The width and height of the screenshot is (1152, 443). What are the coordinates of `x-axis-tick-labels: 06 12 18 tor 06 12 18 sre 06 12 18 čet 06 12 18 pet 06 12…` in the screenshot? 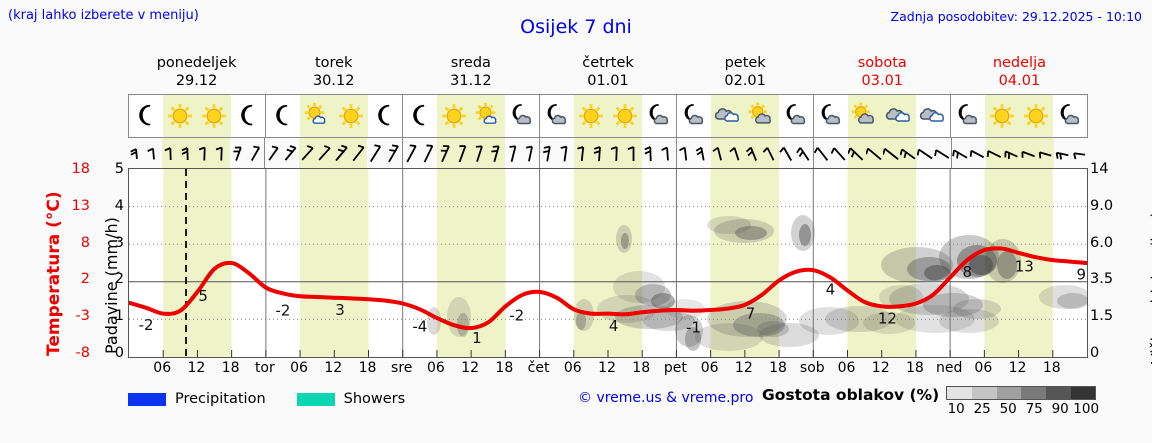 It's located at (608, 371).